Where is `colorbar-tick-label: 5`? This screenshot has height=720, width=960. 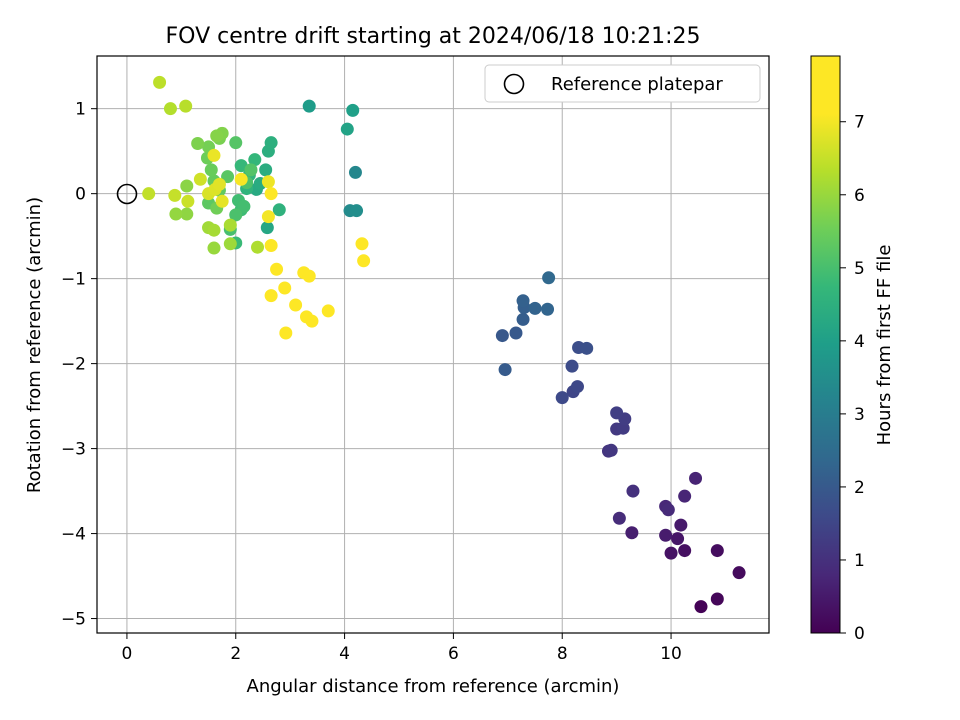 colorbar-tick-label: 5 is located at coordinates (859, 269).